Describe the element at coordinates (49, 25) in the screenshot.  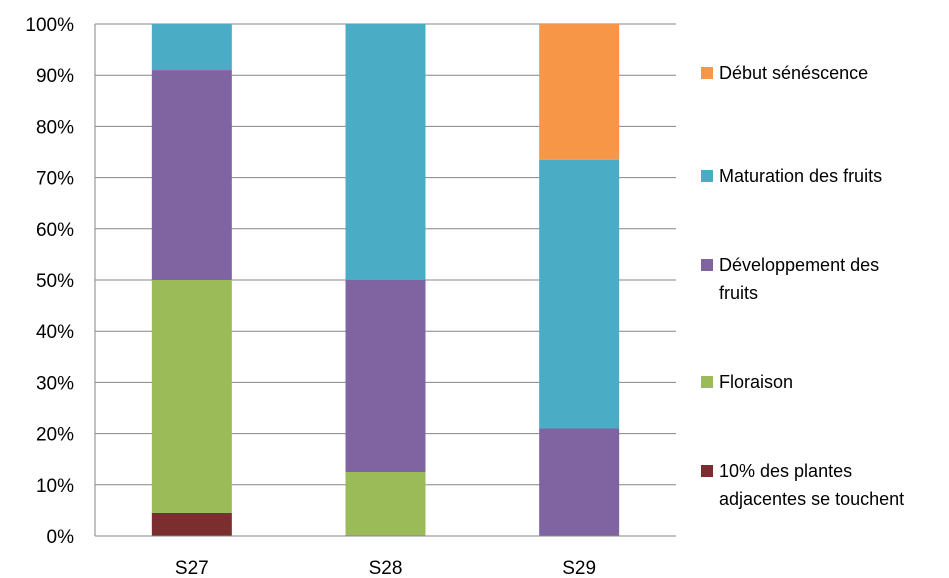
I see `y-tick-label: 100%` at that location.